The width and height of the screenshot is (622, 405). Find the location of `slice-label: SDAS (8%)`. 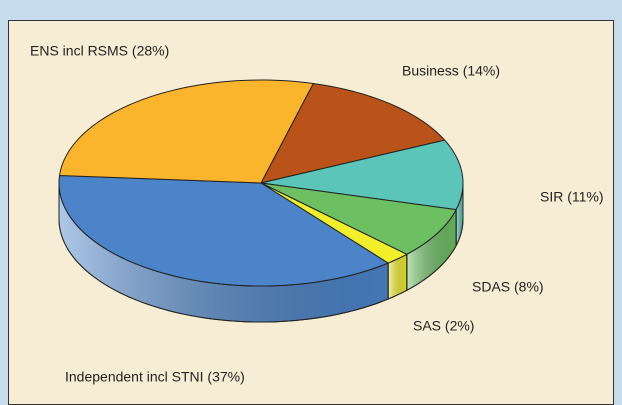

slice-label: SDAS (8%) is located at coordinates (508, 287).